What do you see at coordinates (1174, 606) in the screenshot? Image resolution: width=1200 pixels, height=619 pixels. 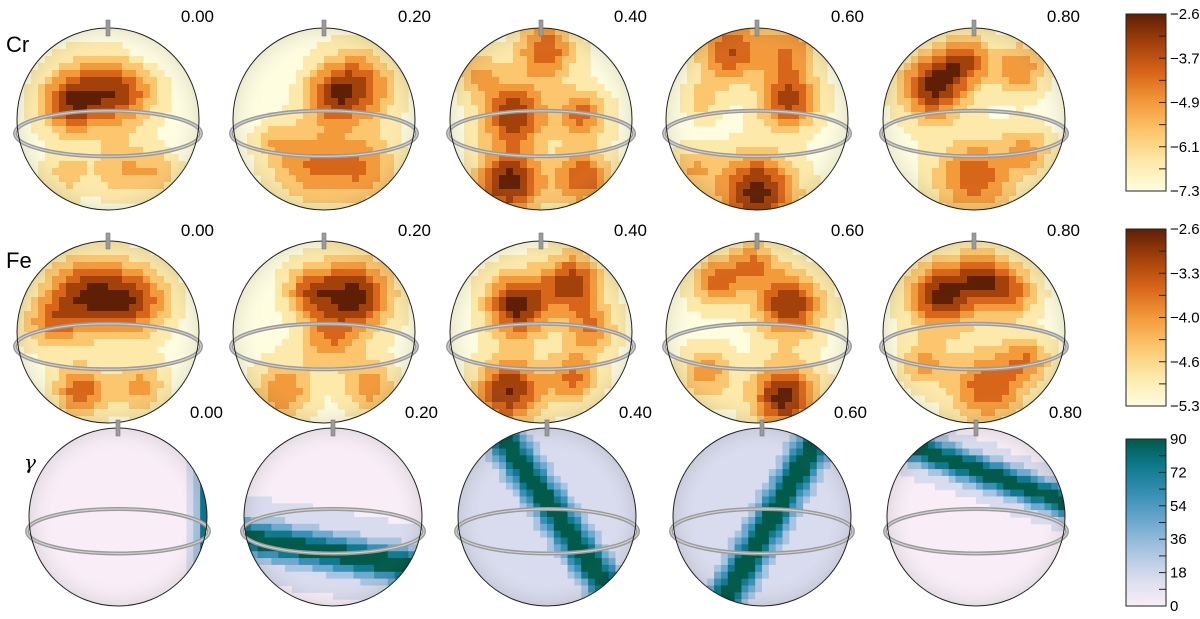 I see `colorbar-tick-label: 0` at bounding box center [1174, 606].